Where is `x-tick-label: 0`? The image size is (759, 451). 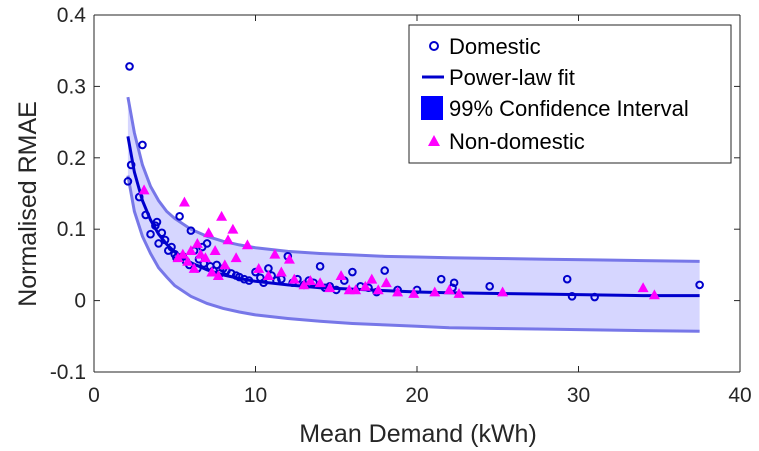 x-tick-label: 0 is located at coordinates (94, 395).